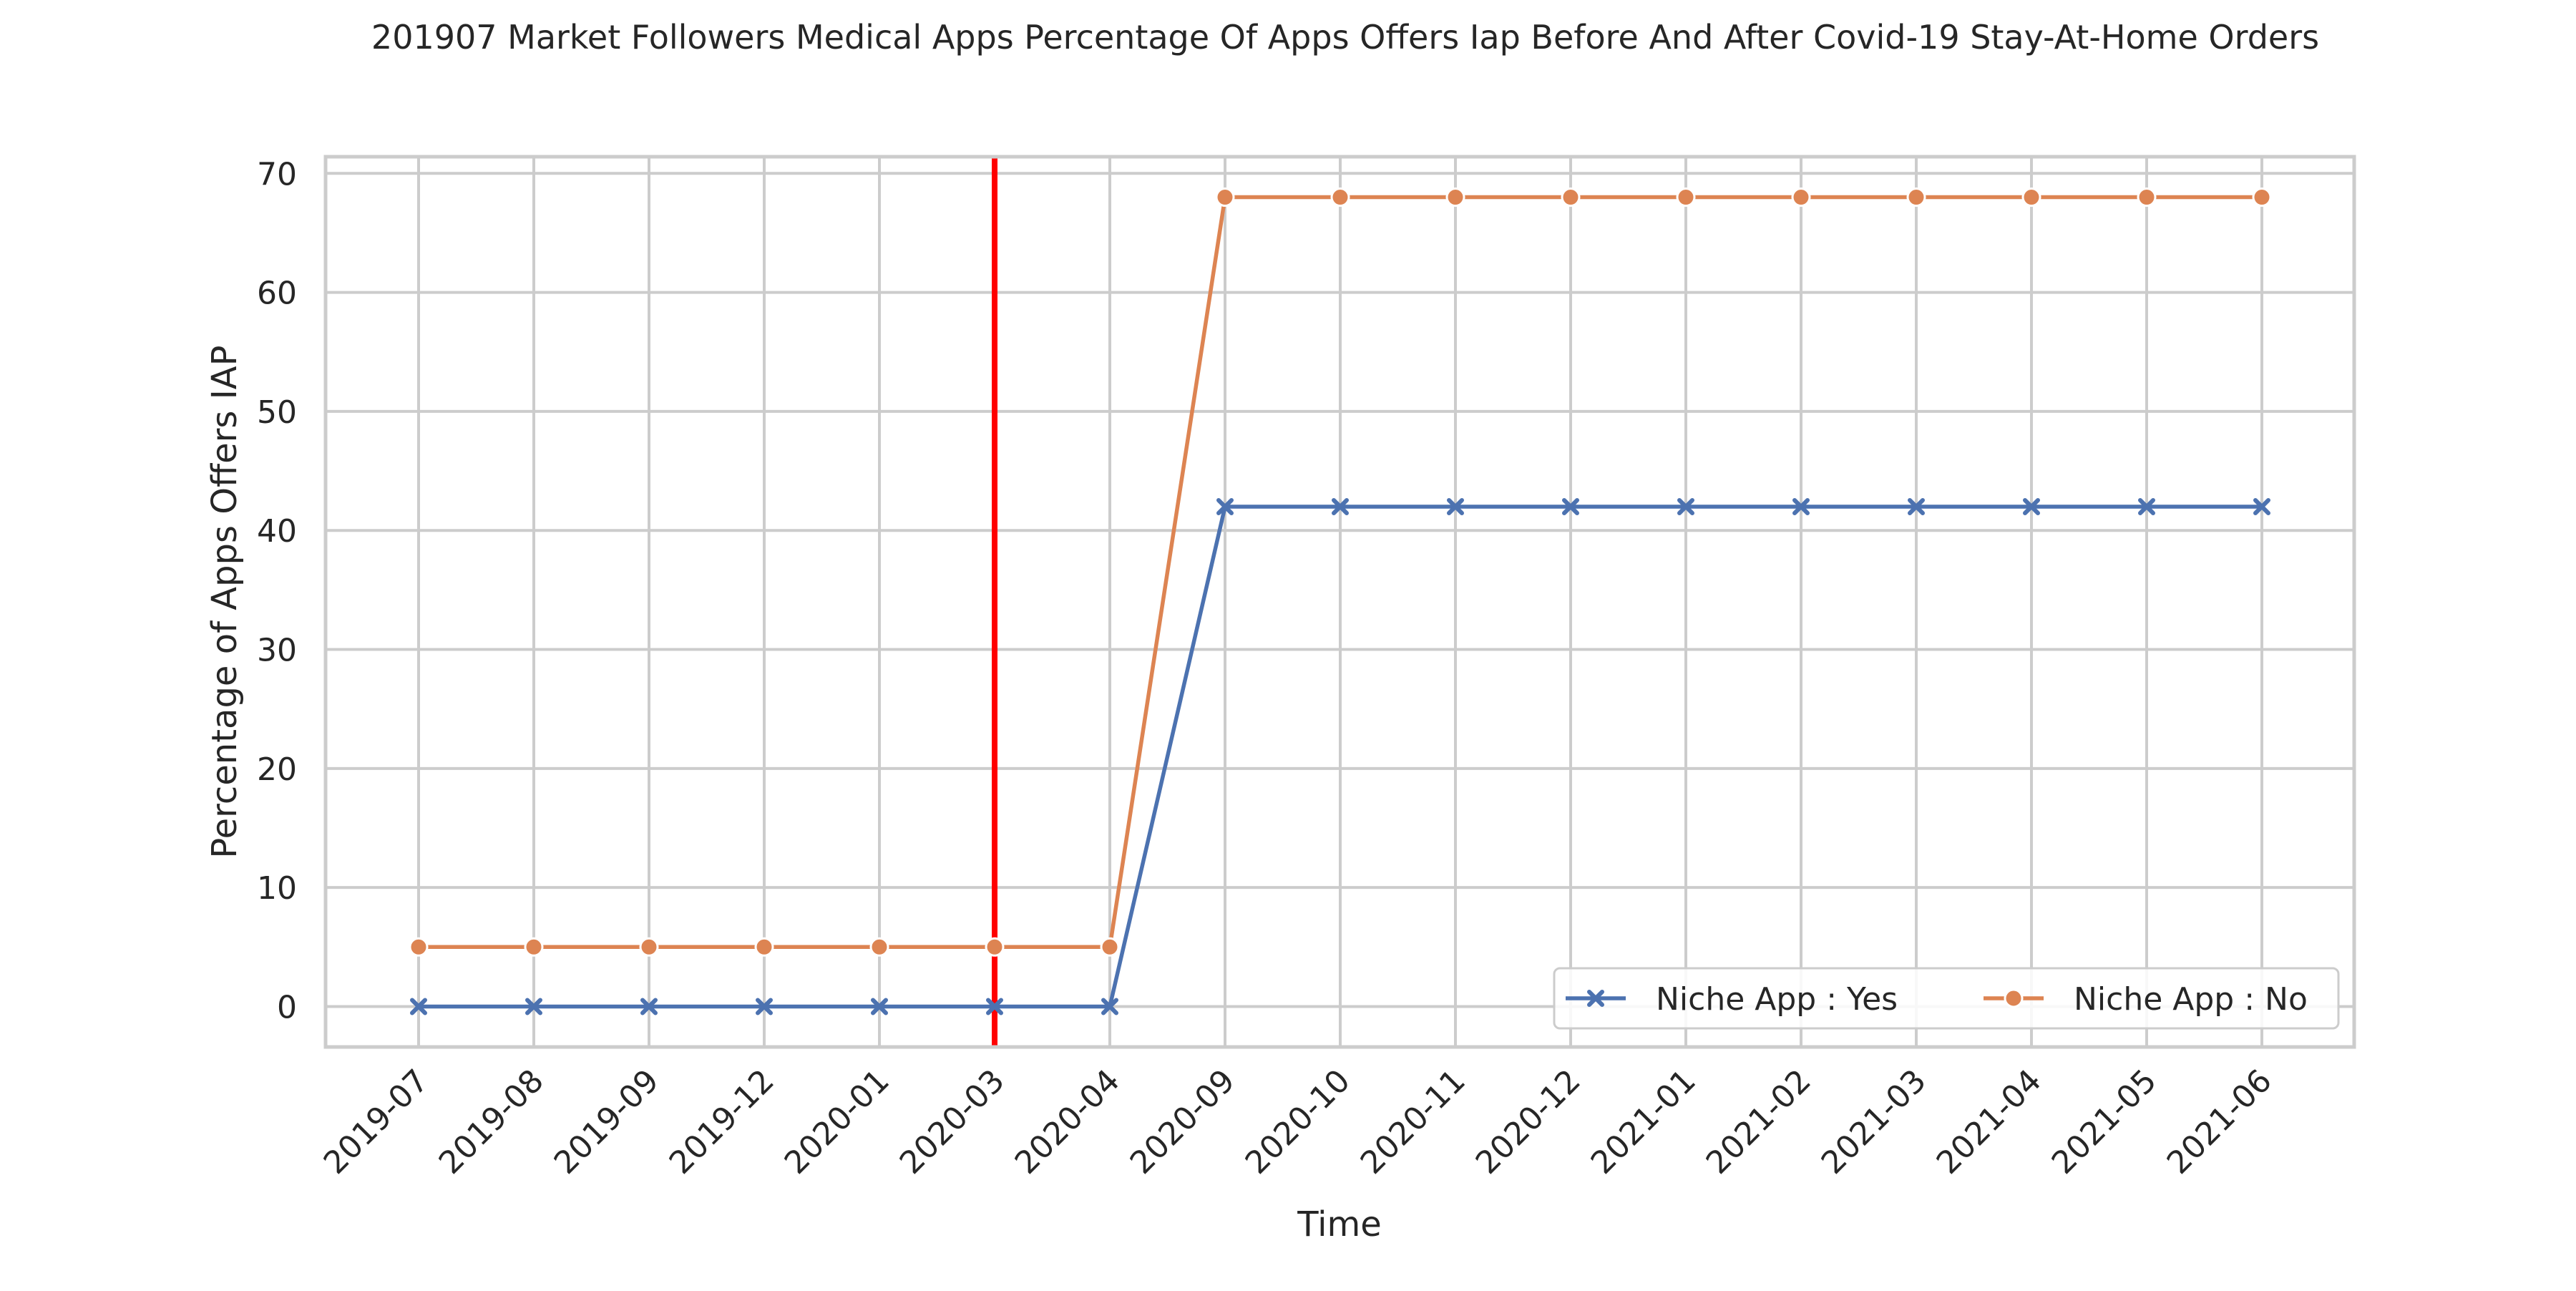  Describe the element at coordinates (1529, 1122) in the screenshot. I see `x-tick-label: 2020-12` at that location.